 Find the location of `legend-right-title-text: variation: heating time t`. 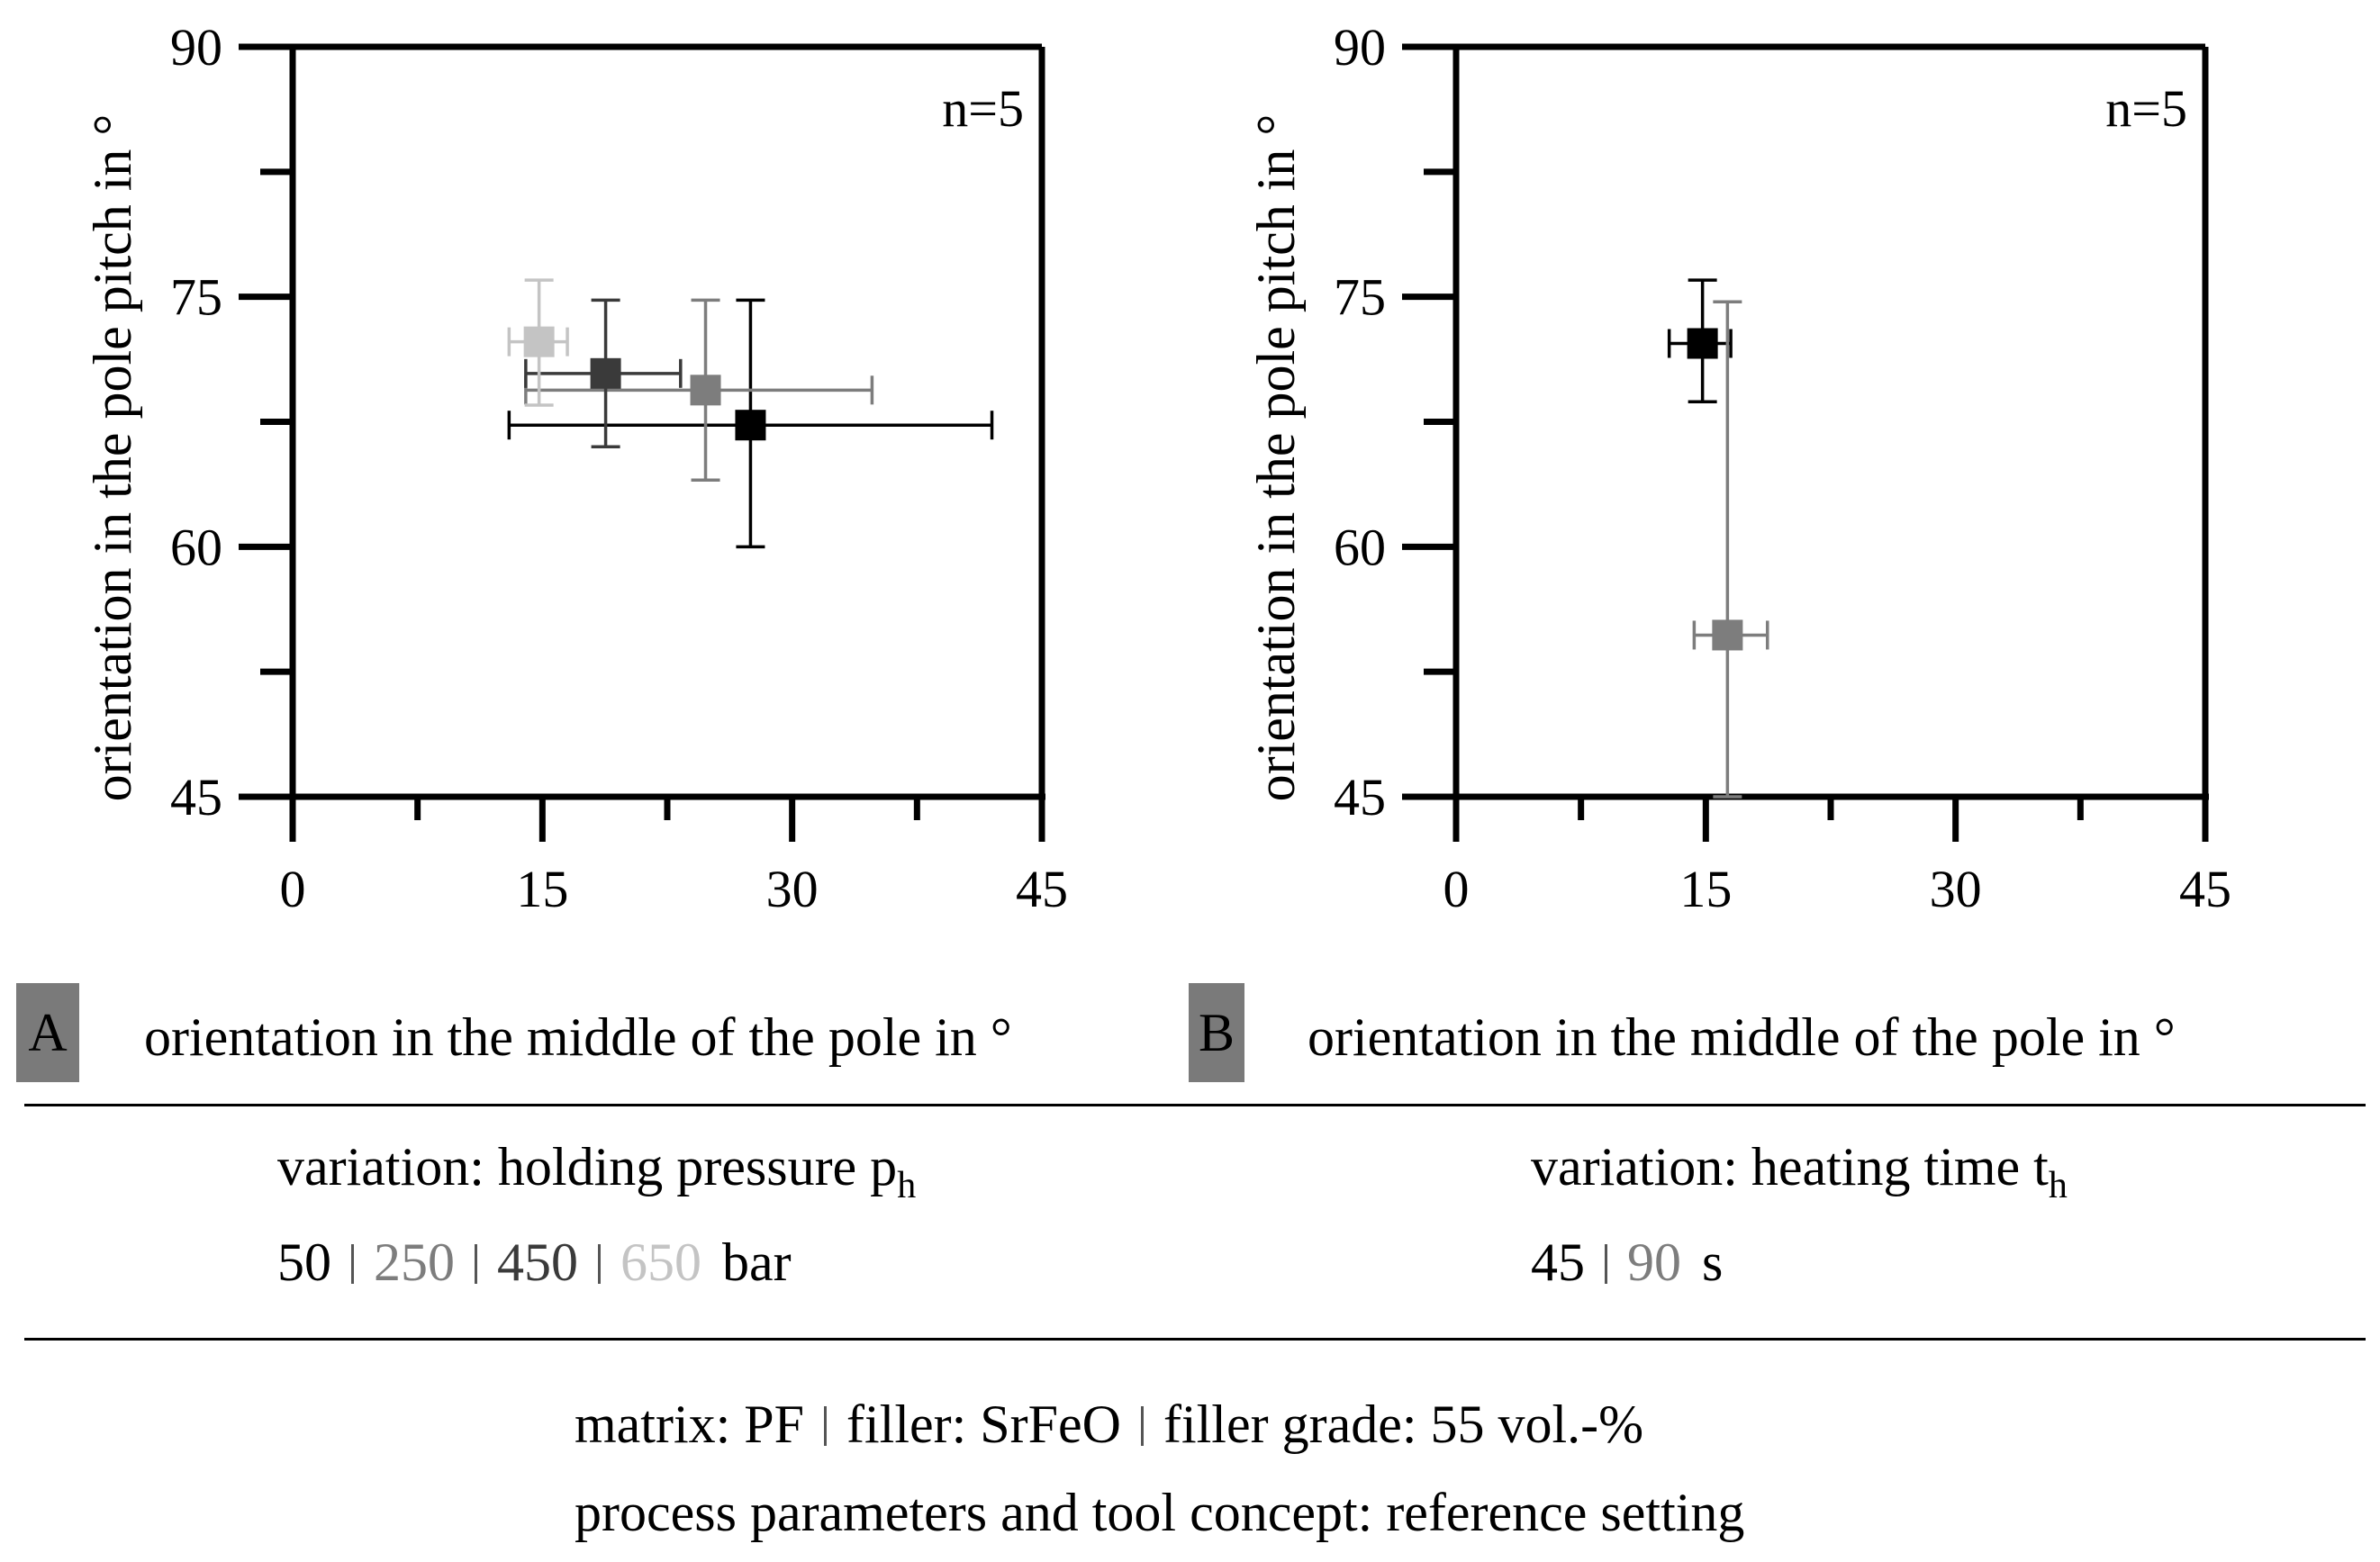

legend-right-title-text: variation: heating time t is located at coordinates (1790, 1166).